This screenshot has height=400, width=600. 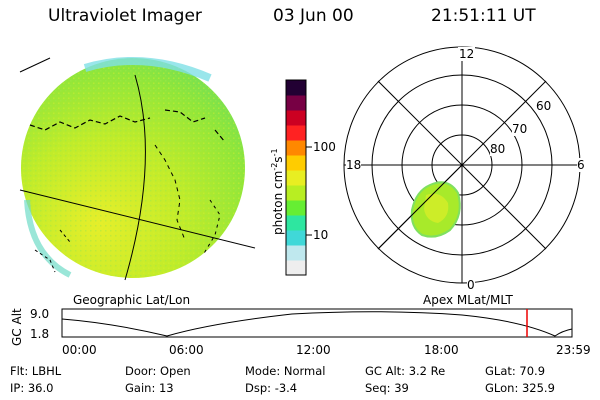 I want to click on footer-flt: Flt: LBHL, so click(x=36, y=371).